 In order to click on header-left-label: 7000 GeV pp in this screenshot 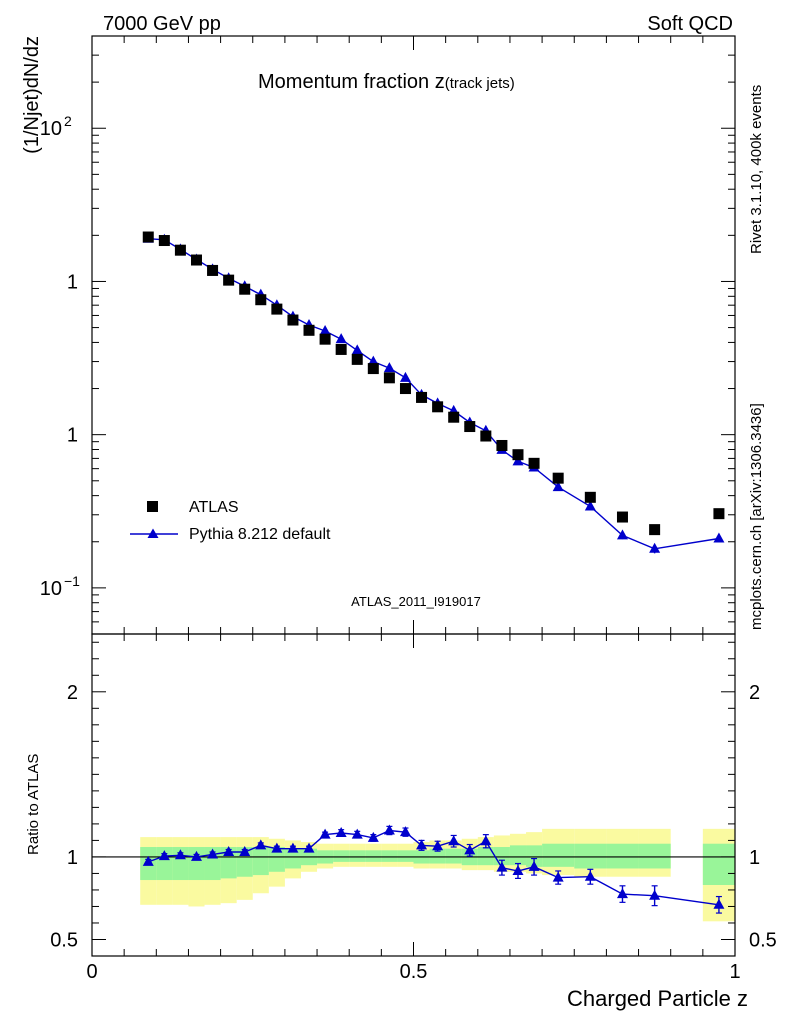, I will do `click(162, 24)`.